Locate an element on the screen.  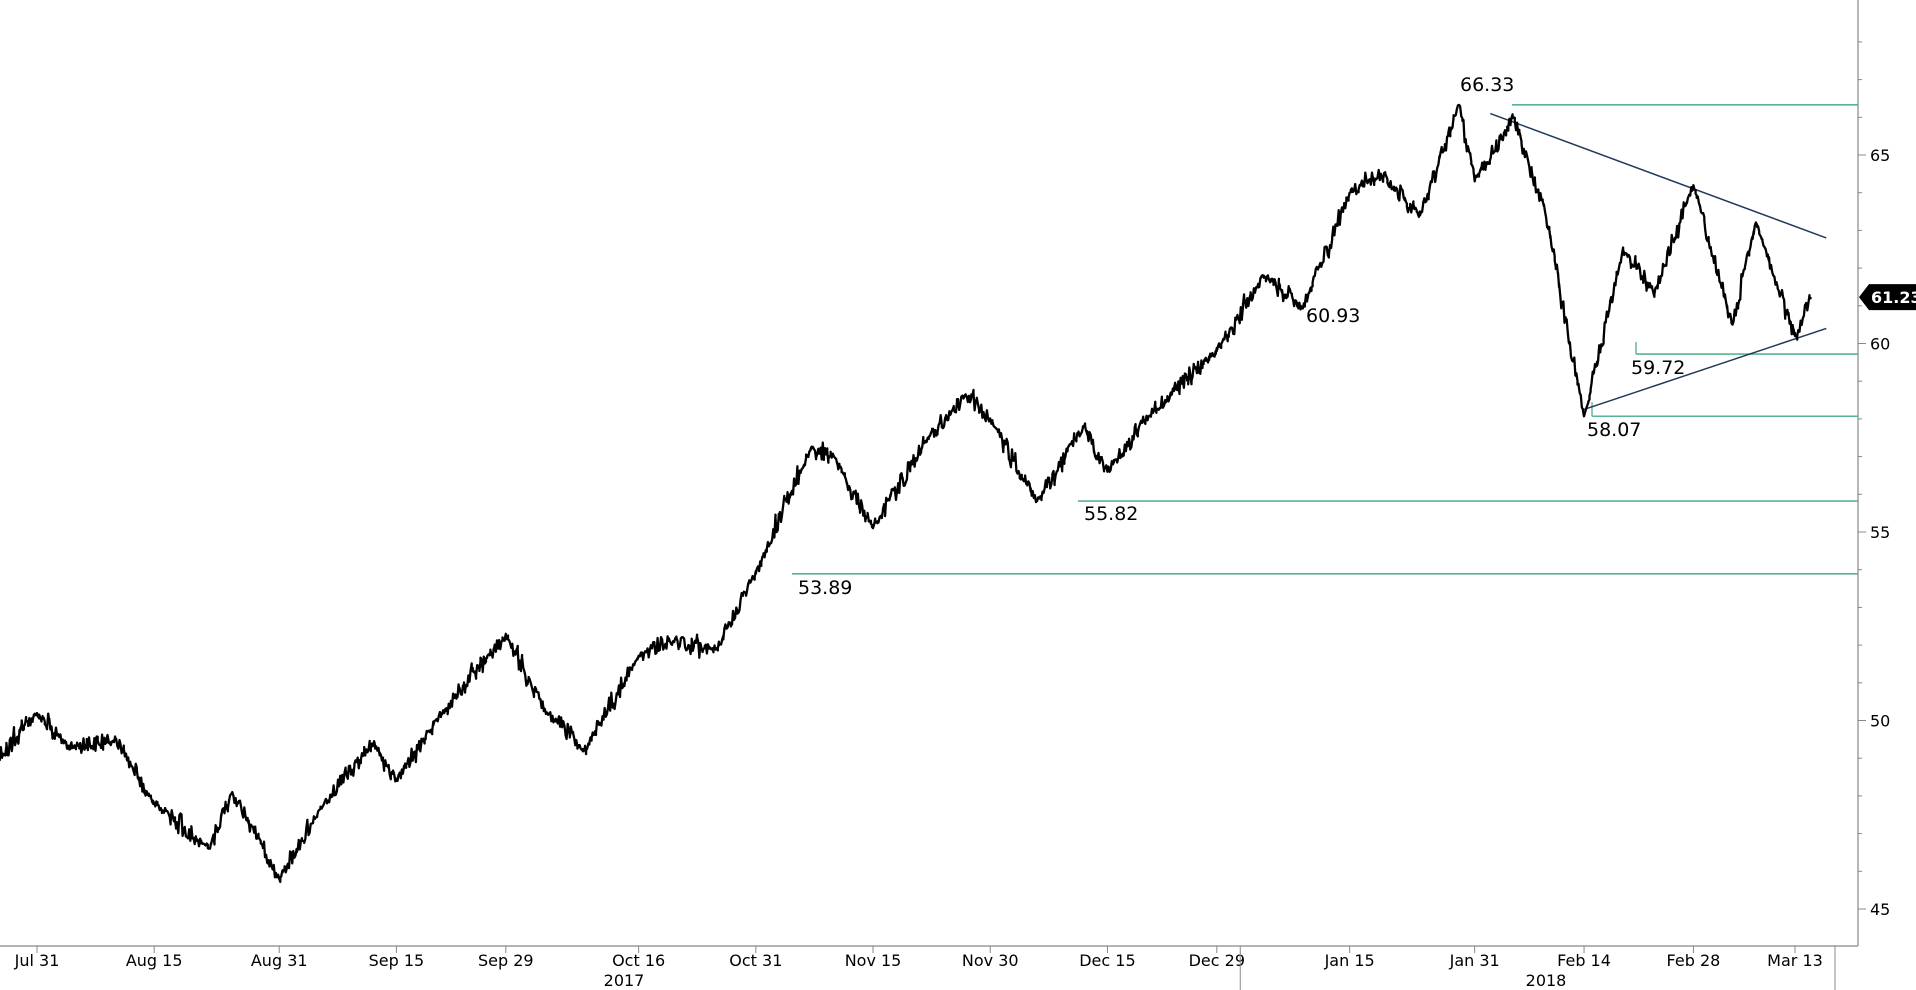
y-tick-label: 45 is located at coordinates (1880, 909).